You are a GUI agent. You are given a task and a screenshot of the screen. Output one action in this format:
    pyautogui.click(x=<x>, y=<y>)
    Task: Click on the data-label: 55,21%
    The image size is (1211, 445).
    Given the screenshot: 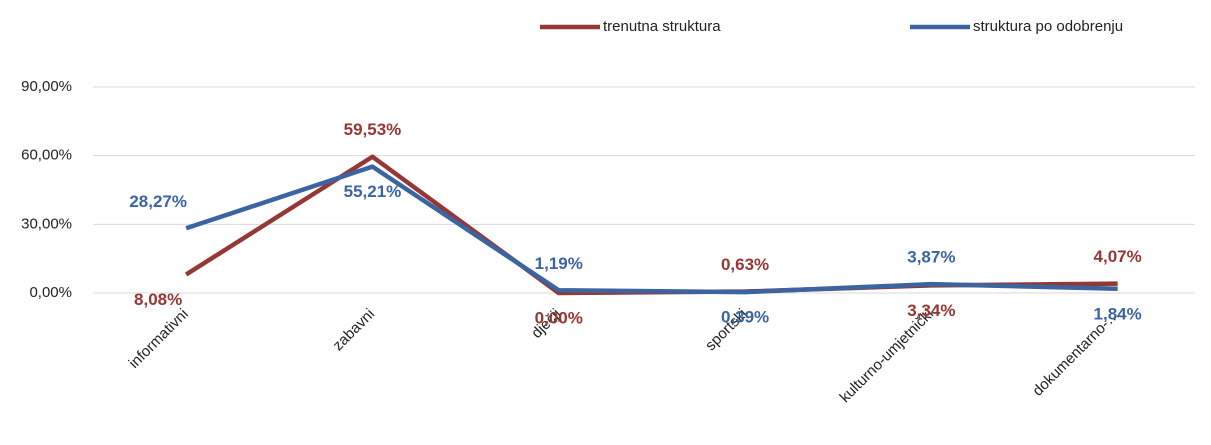 What is the action you would take?
    pyautogui.click(x=373, y=191)
    